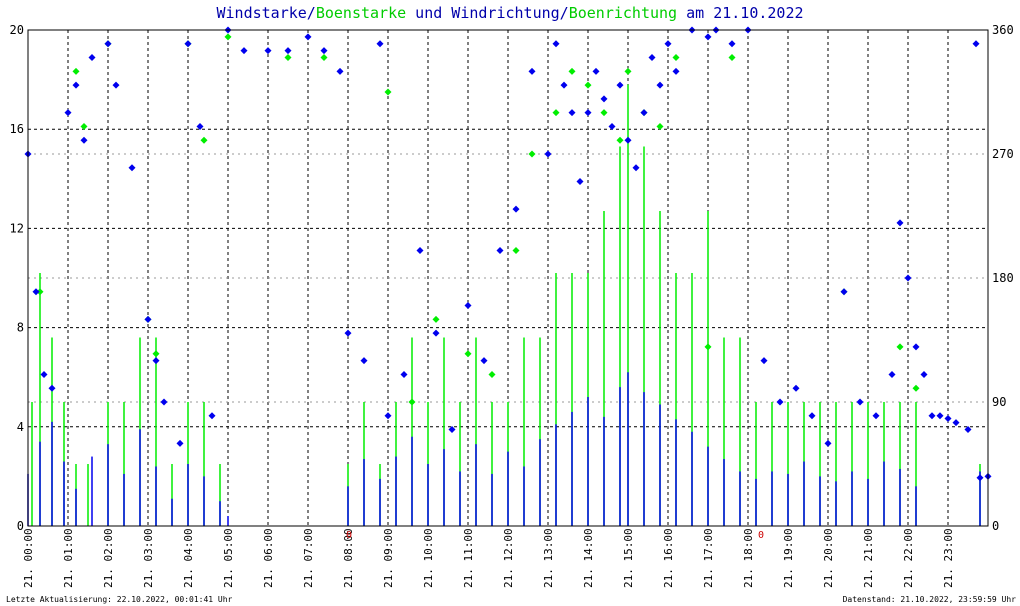 The width and height of the screenshot is (1020, 606). Describe the element at coordinates (508, 558) in the screenshot. I see `x-tick-label: 21. 12:00` at that location.